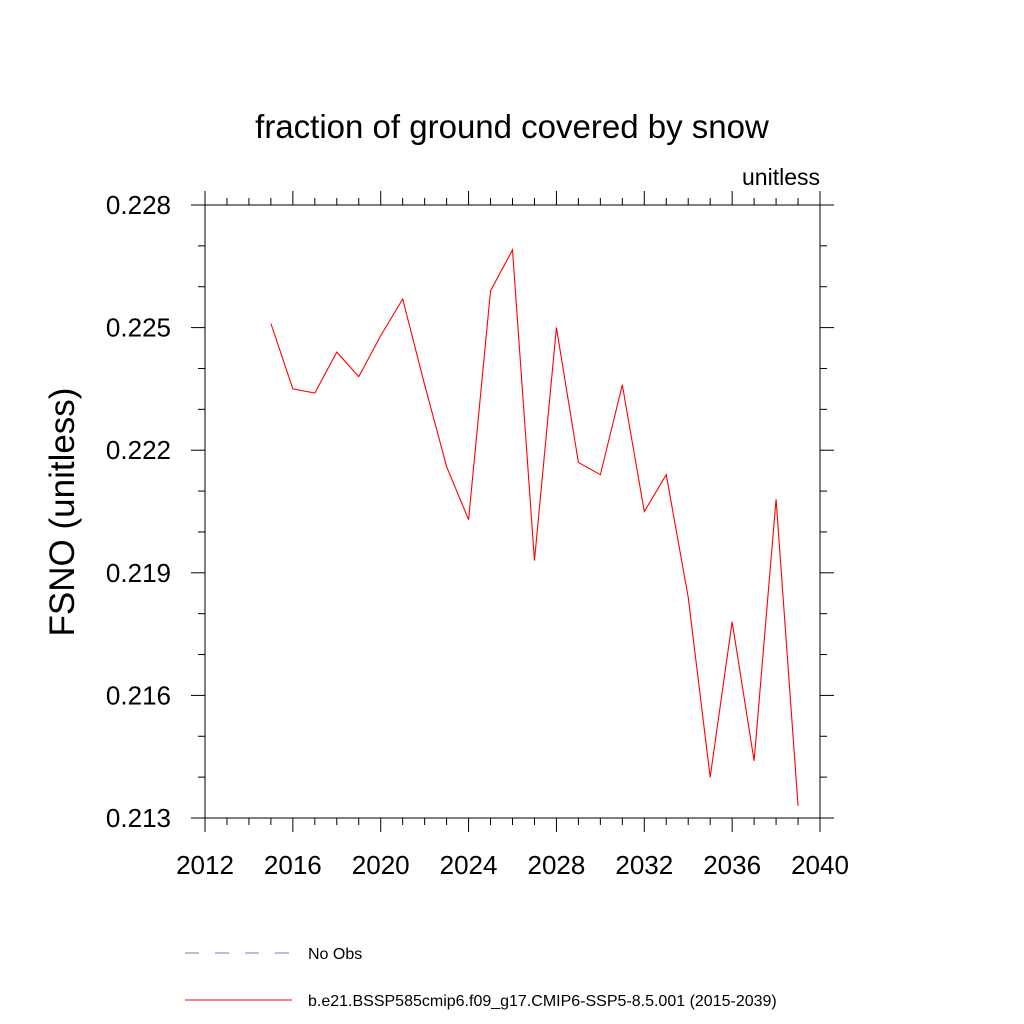 Image resolution: width=1024 pixels, height=1024 pixels. I want to click on y-axis-label: FSNO (unitless), so click(62, 512).